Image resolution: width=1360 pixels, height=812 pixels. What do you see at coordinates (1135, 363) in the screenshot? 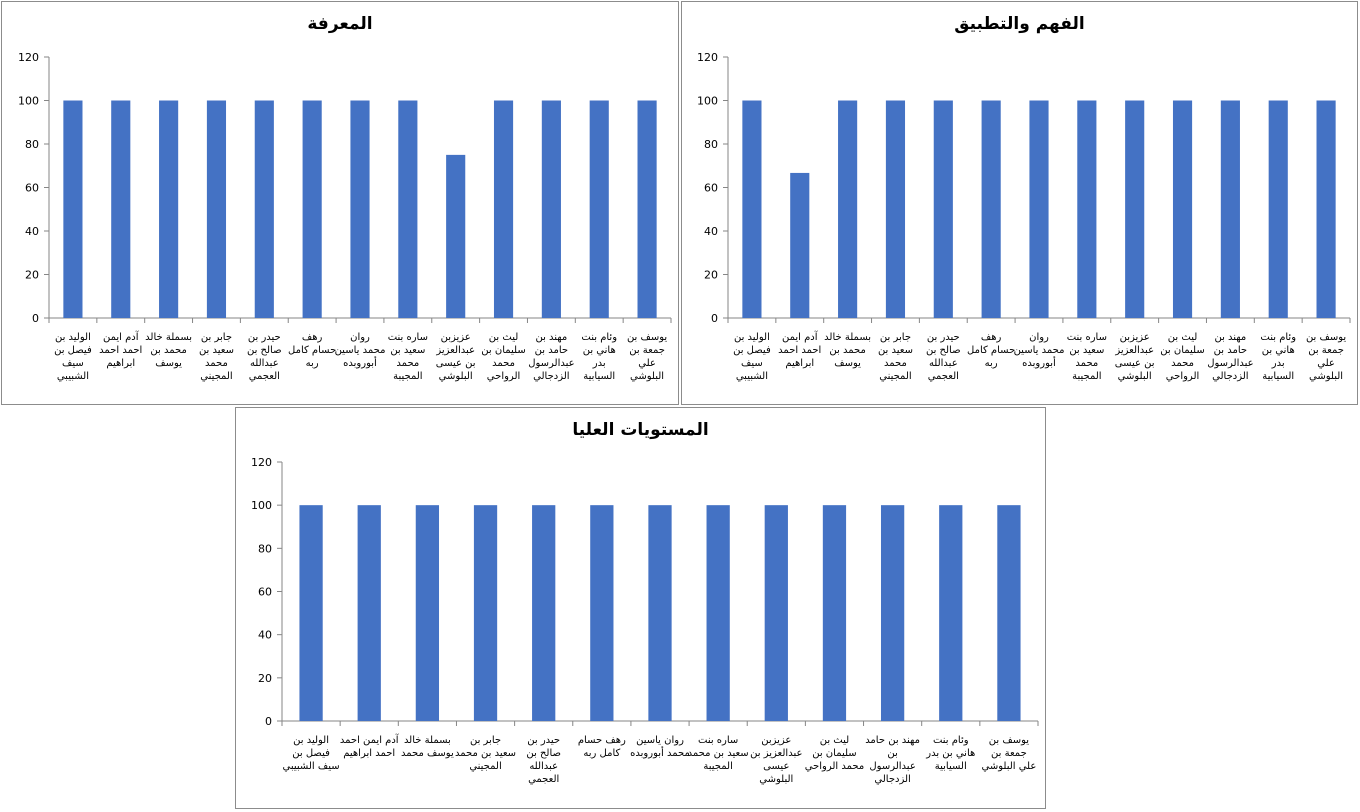
I see `category-label-line: بن عيسى` at bounding box center [1135, 363].